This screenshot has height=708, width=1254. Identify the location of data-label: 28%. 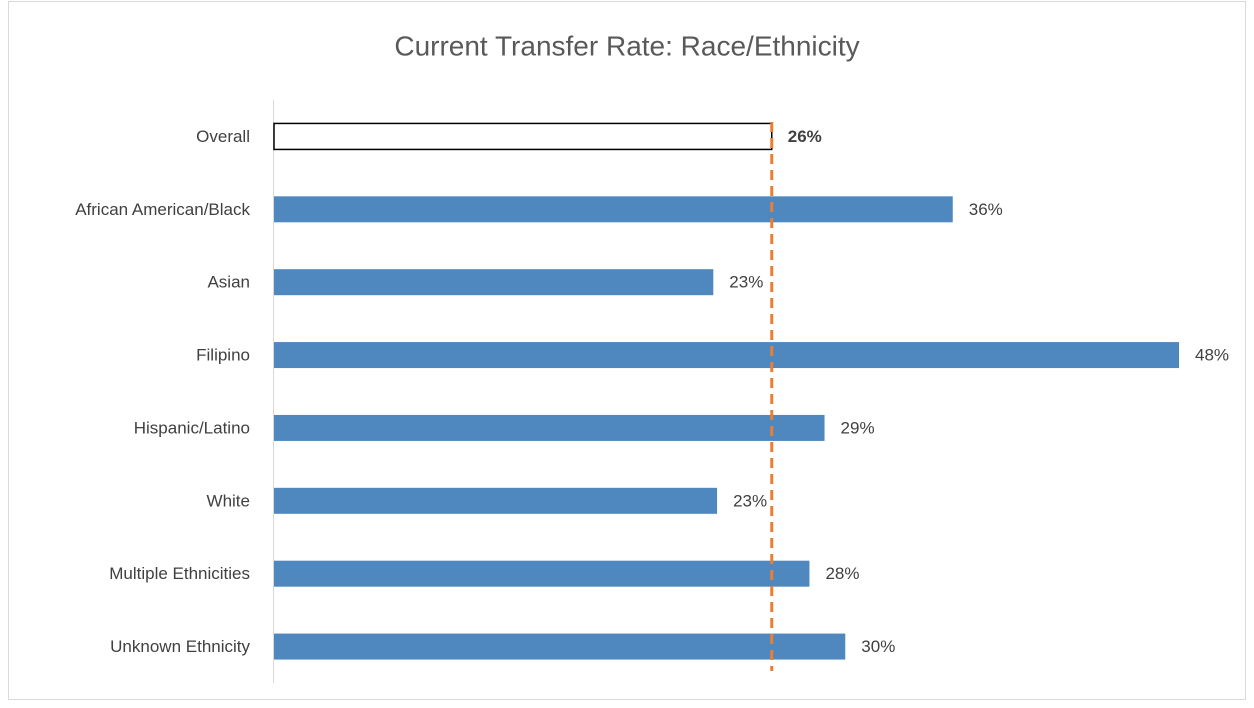
(842, 573).